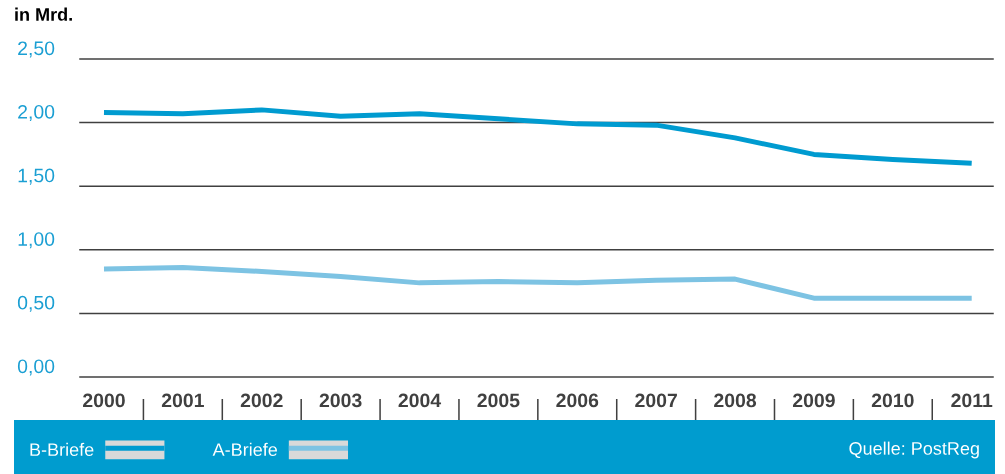 Image resolution: width=1005 pixels, height=474 pixels. What do you see at coordinates (261, 400) in the screenshot?
I see `x-tick-label: 2002` at bounding box center [261, 400].